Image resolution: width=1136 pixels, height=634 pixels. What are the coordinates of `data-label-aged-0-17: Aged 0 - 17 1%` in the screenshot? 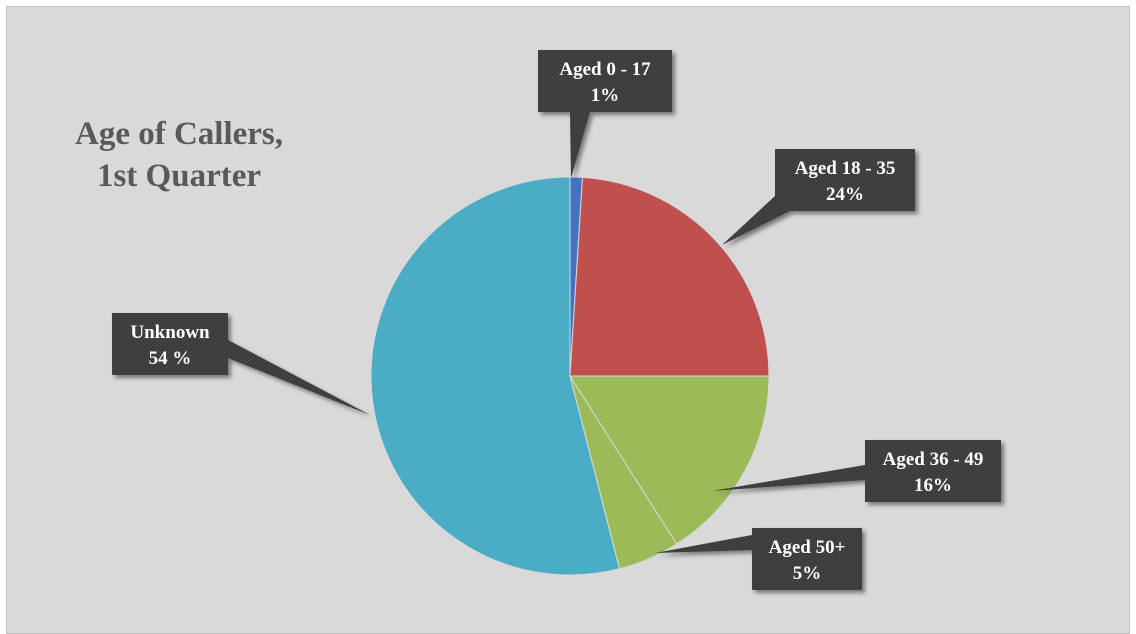 It's located at (605, 114).